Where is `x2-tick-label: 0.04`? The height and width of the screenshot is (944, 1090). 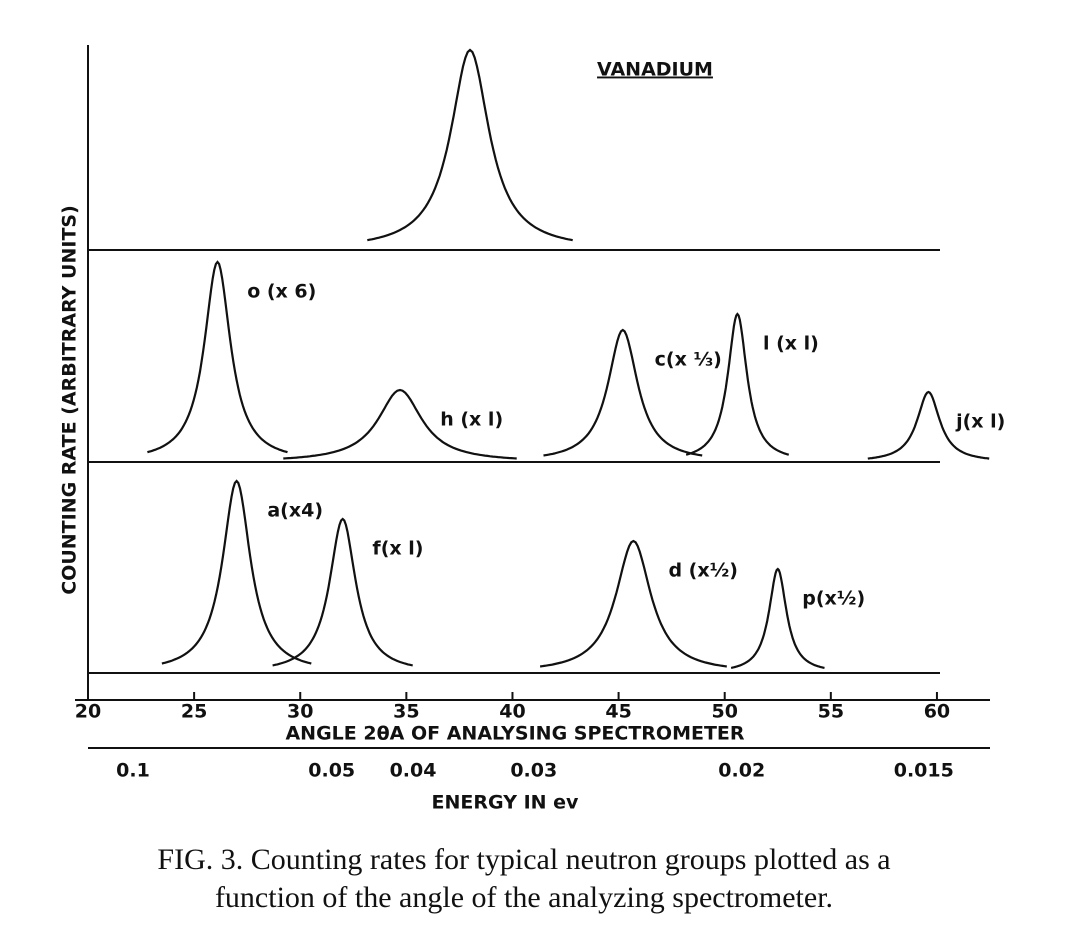 x2-tick-label: 0.04 is located at coordinates (413, 771).